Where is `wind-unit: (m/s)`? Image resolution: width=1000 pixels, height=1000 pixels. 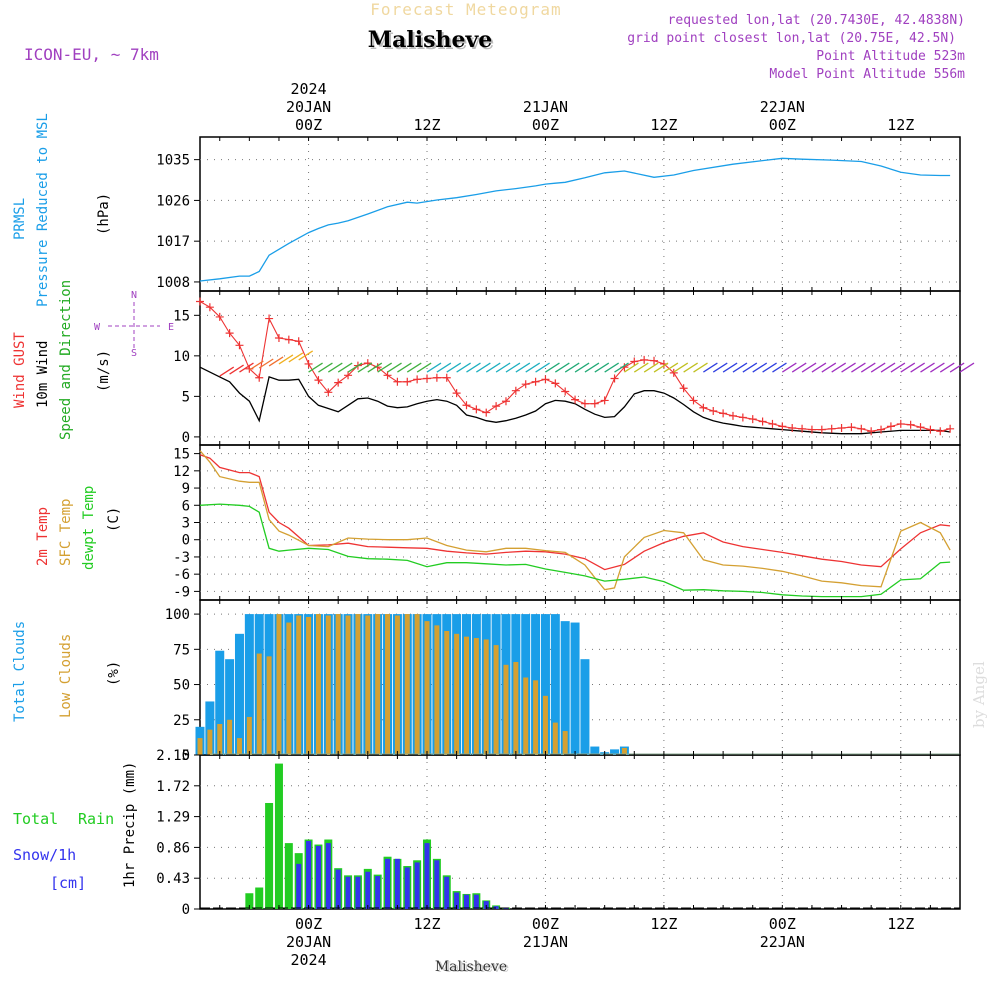 wind-unit: (m/s) is located at coordinates (104, 371).